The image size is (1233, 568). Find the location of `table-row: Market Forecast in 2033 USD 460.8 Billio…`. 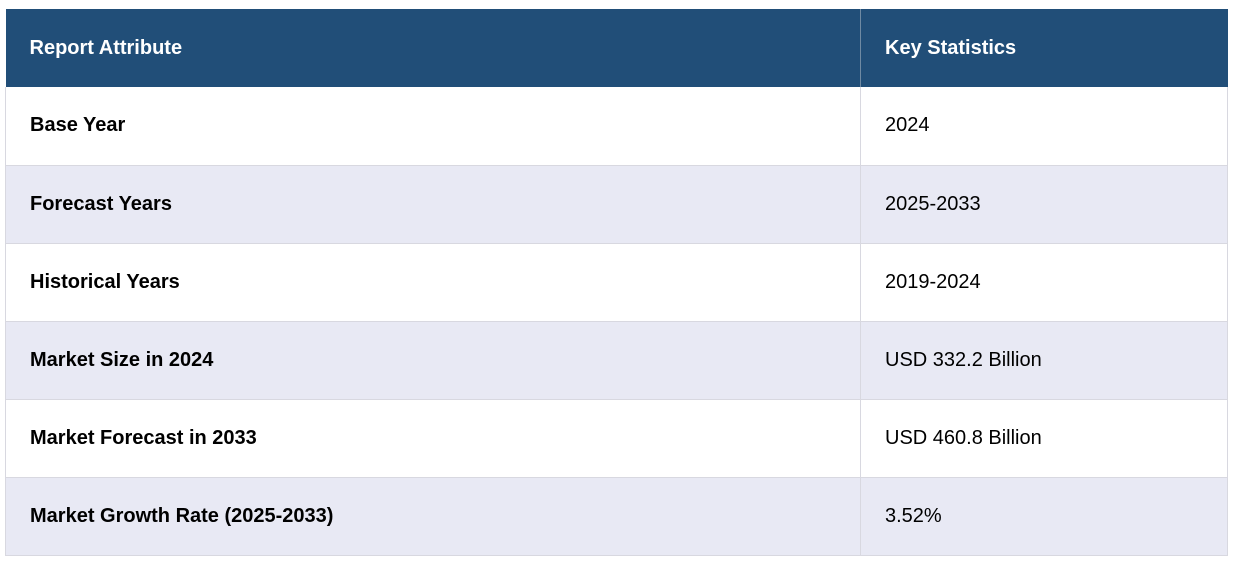

table-row: Market Forecast in 2033 USD 460.8 Billio… is located at coordinates (616, 438).